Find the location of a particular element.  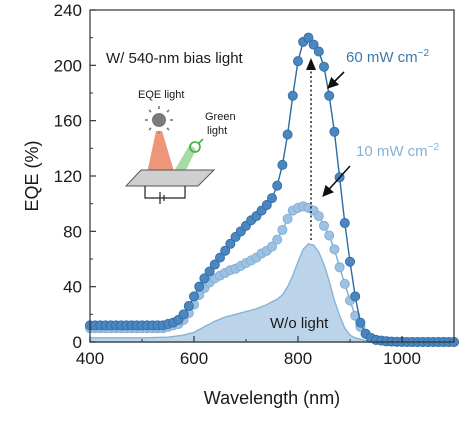

y-tick-label: 80 is located at coordinates (72, 231).